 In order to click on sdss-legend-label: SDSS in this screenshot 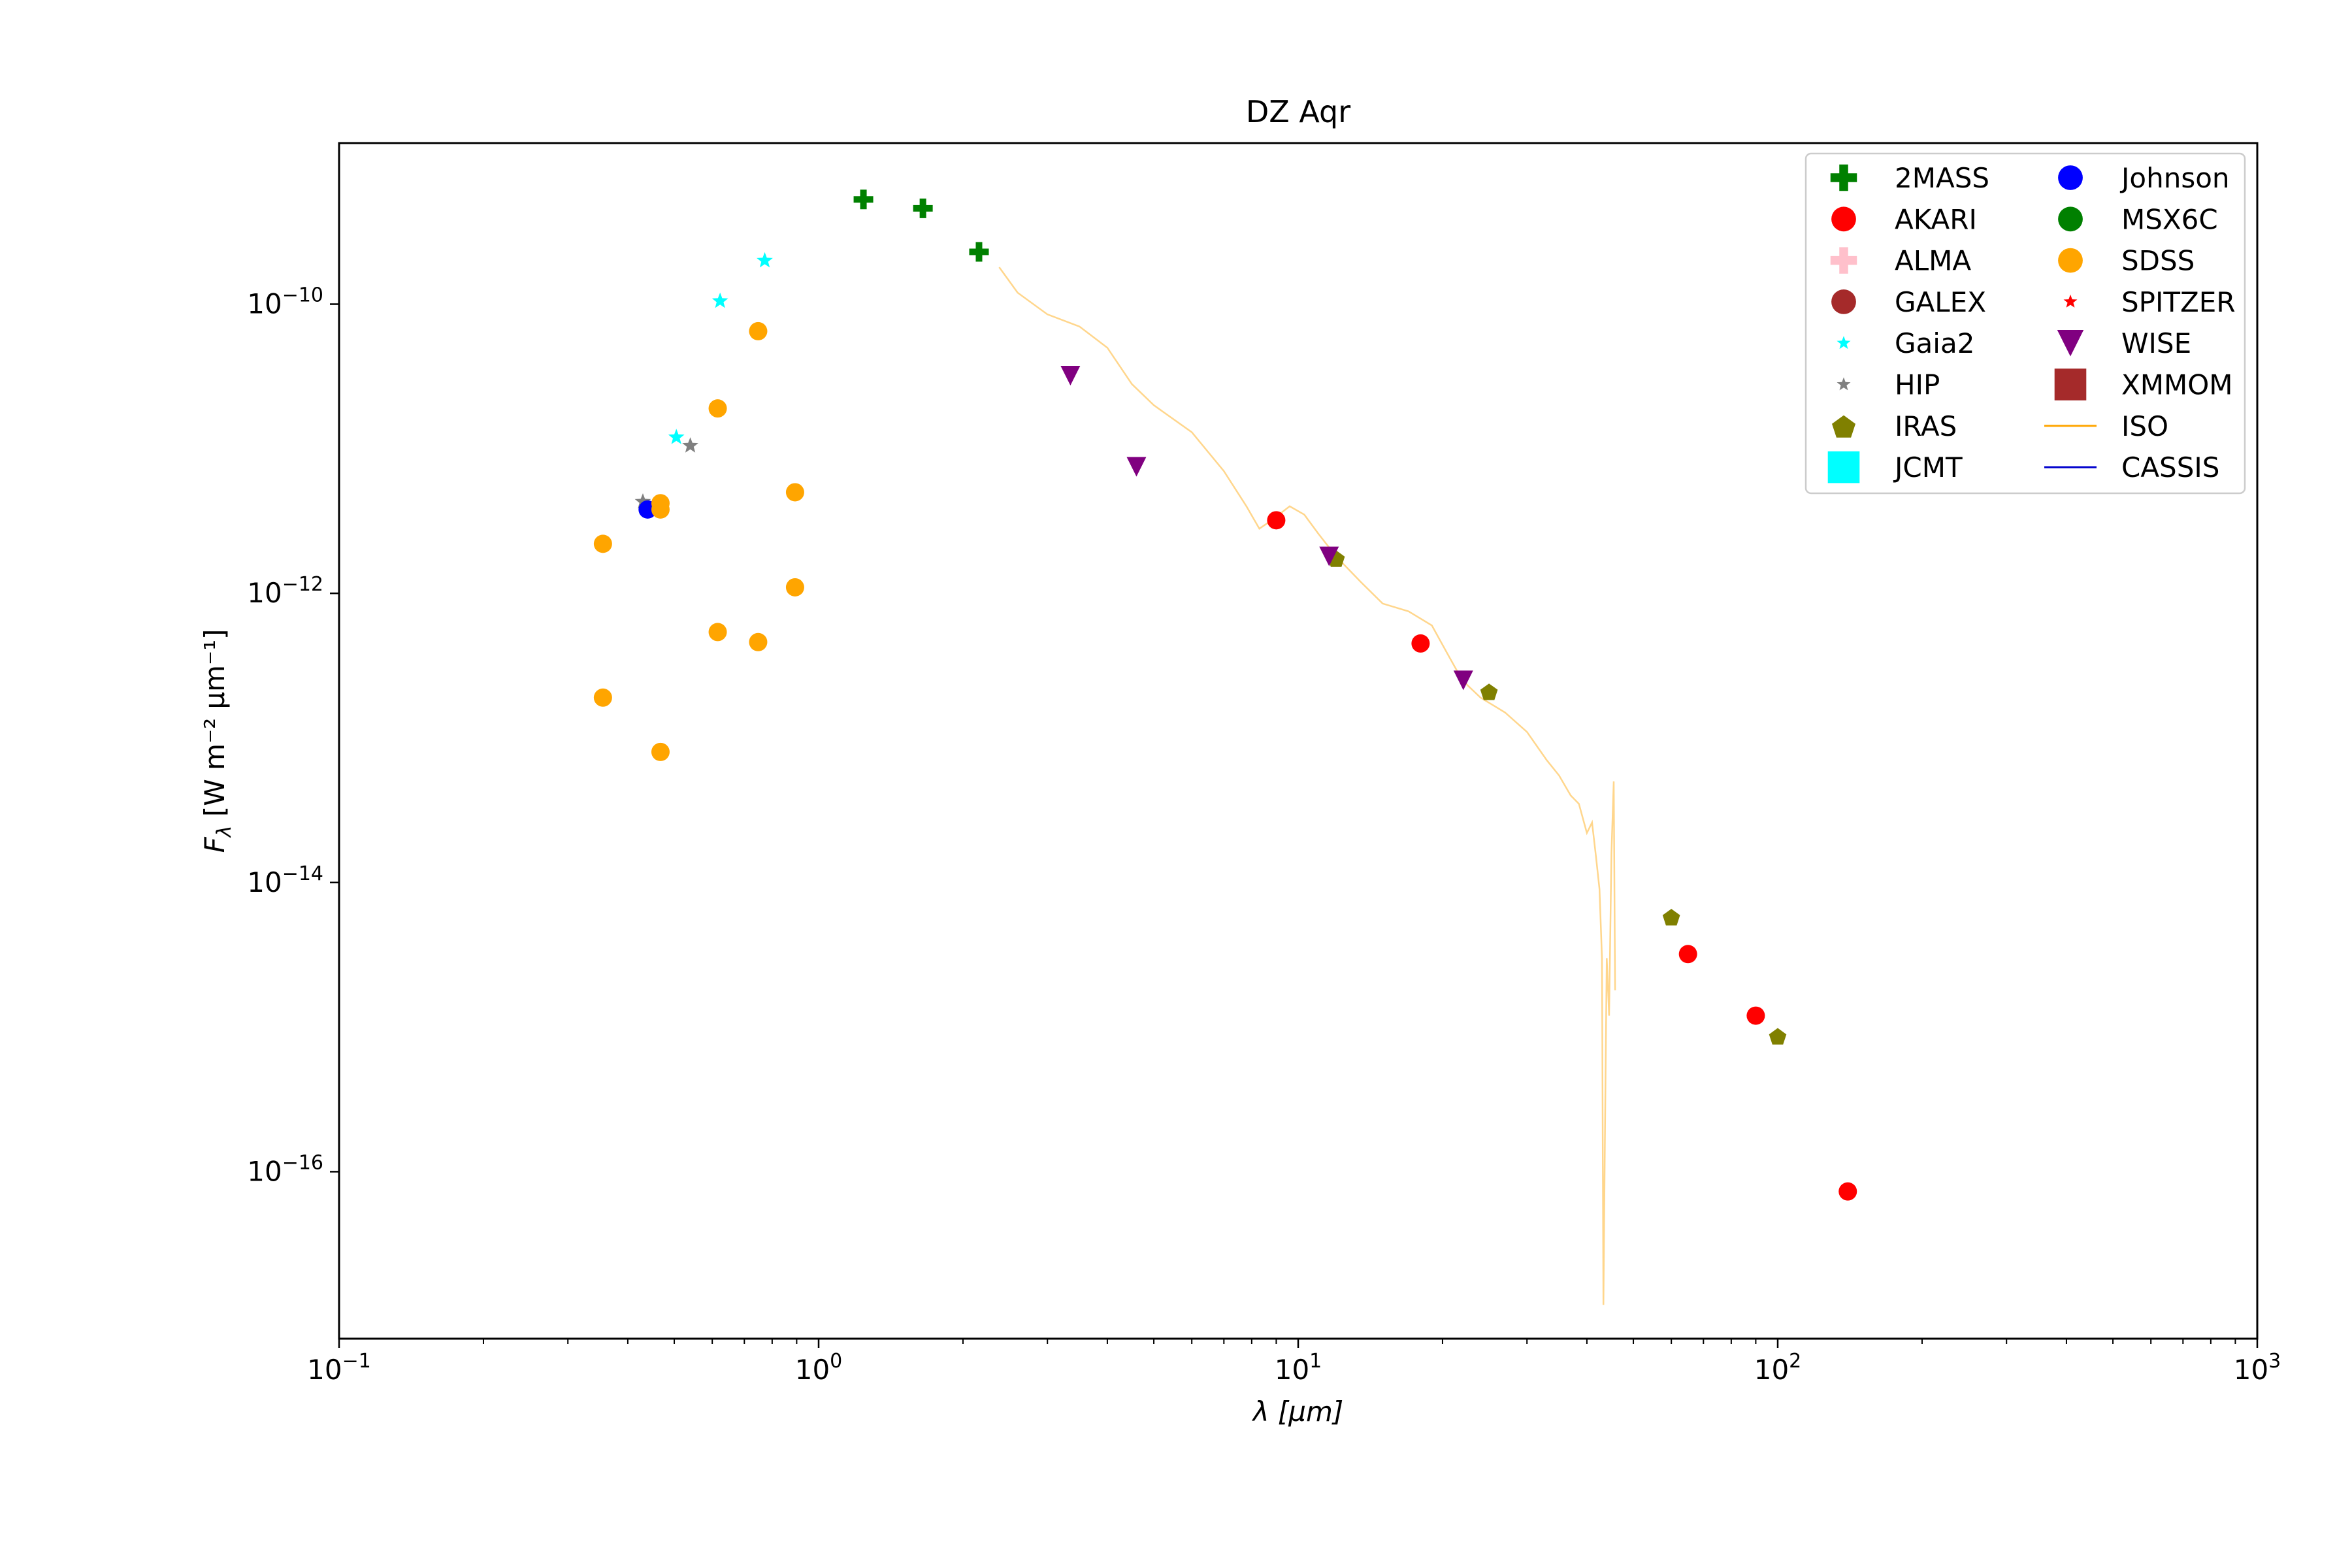, I will do `click(2158, 261)`.